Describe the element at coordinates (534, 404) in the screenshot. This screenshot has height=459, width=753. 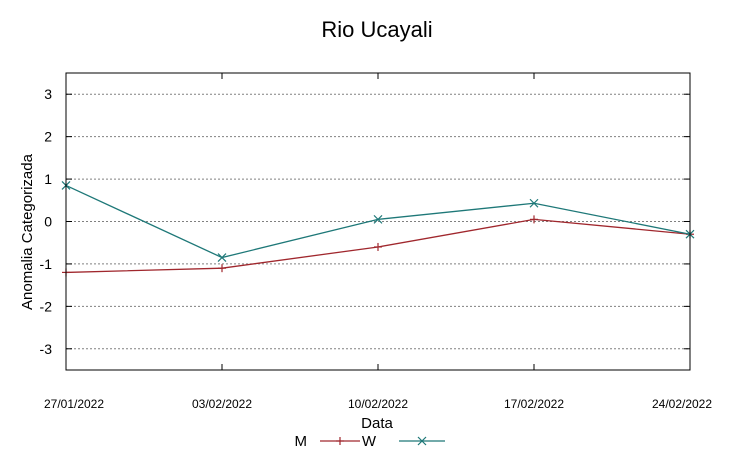
I see `x-tick-label: 17/02/2022` at that location.